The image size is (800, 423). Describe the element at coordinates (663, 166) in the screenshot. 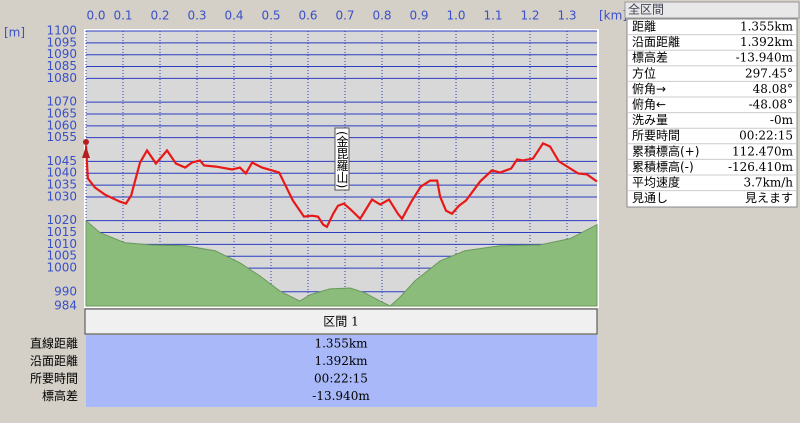

I see `panel-label: 累積標高(-)` at that location.